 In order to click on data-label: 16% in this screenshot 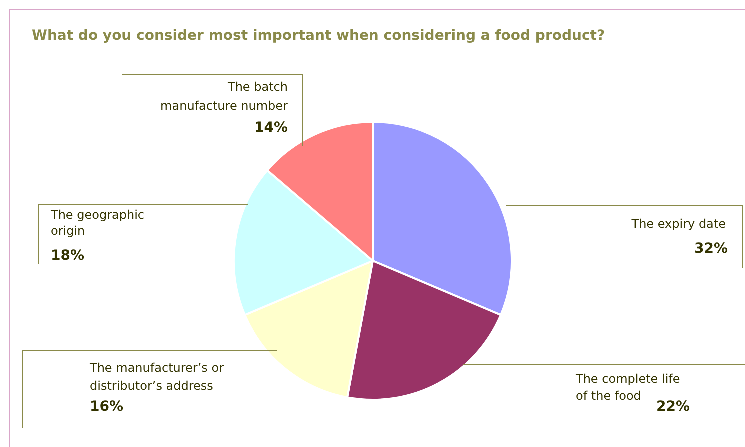, I will do `click(107, 407)`.